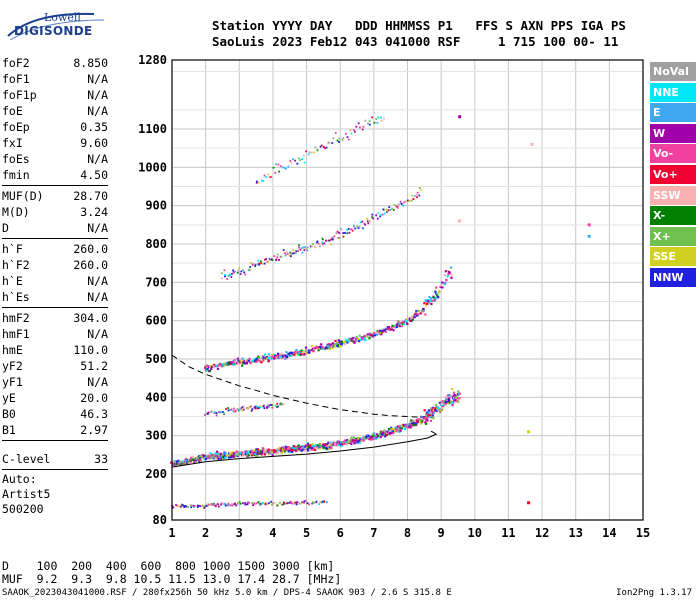 The image size is (700, 600). What do you see at coordinates (55, 265) in the screenshot?
I see `param-row: h`F2 260.0` at bounding box center [55, 265].